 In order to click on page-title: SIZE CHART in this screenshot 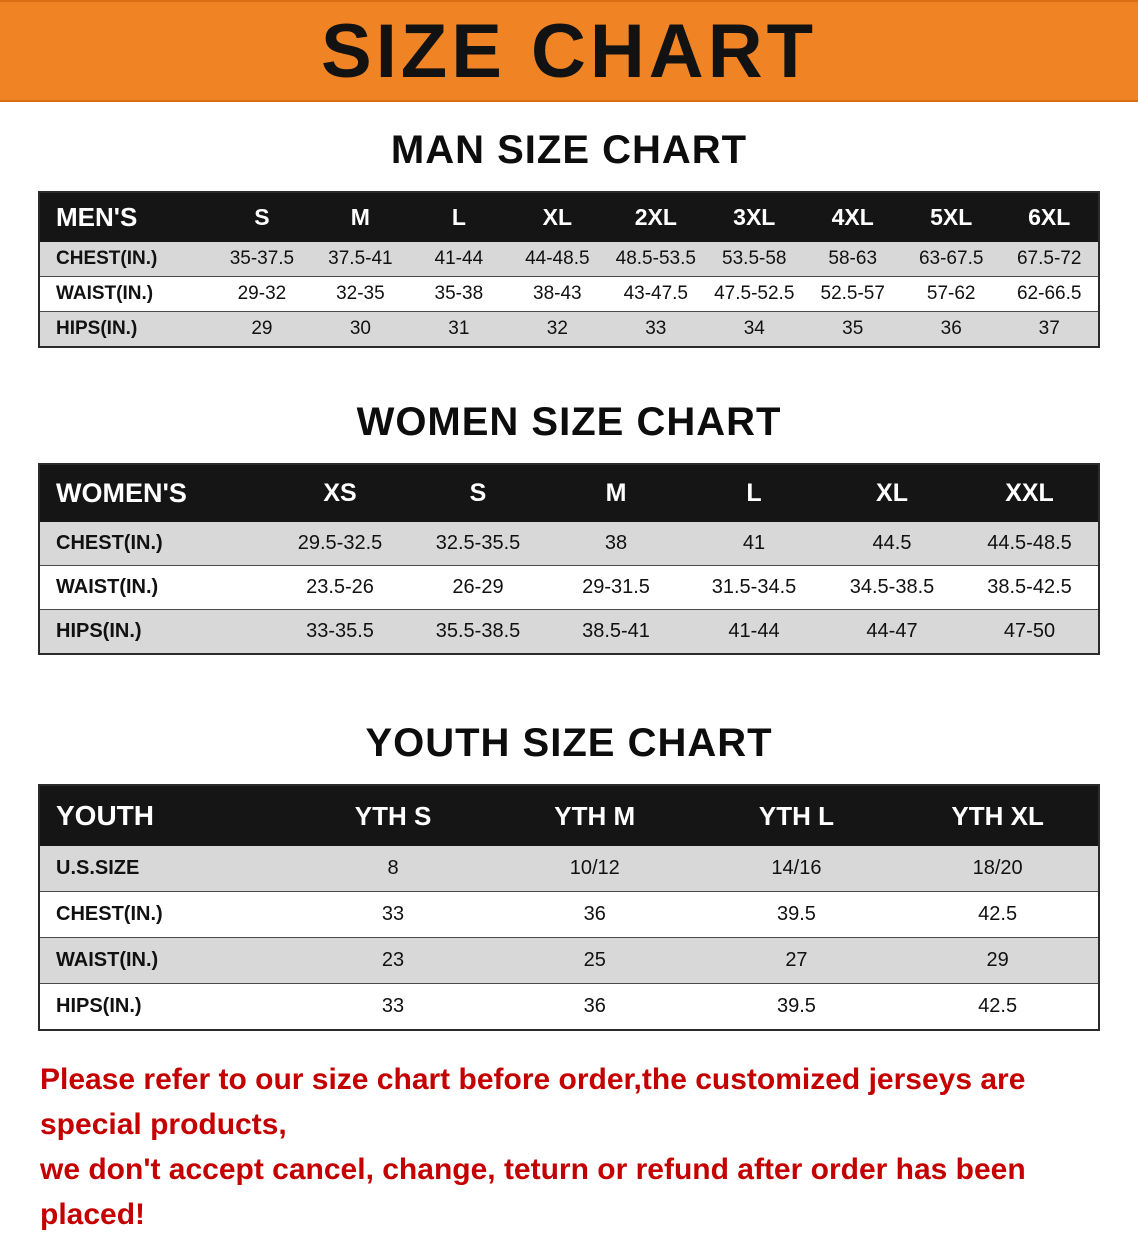, I will do `click(569, 51)`.